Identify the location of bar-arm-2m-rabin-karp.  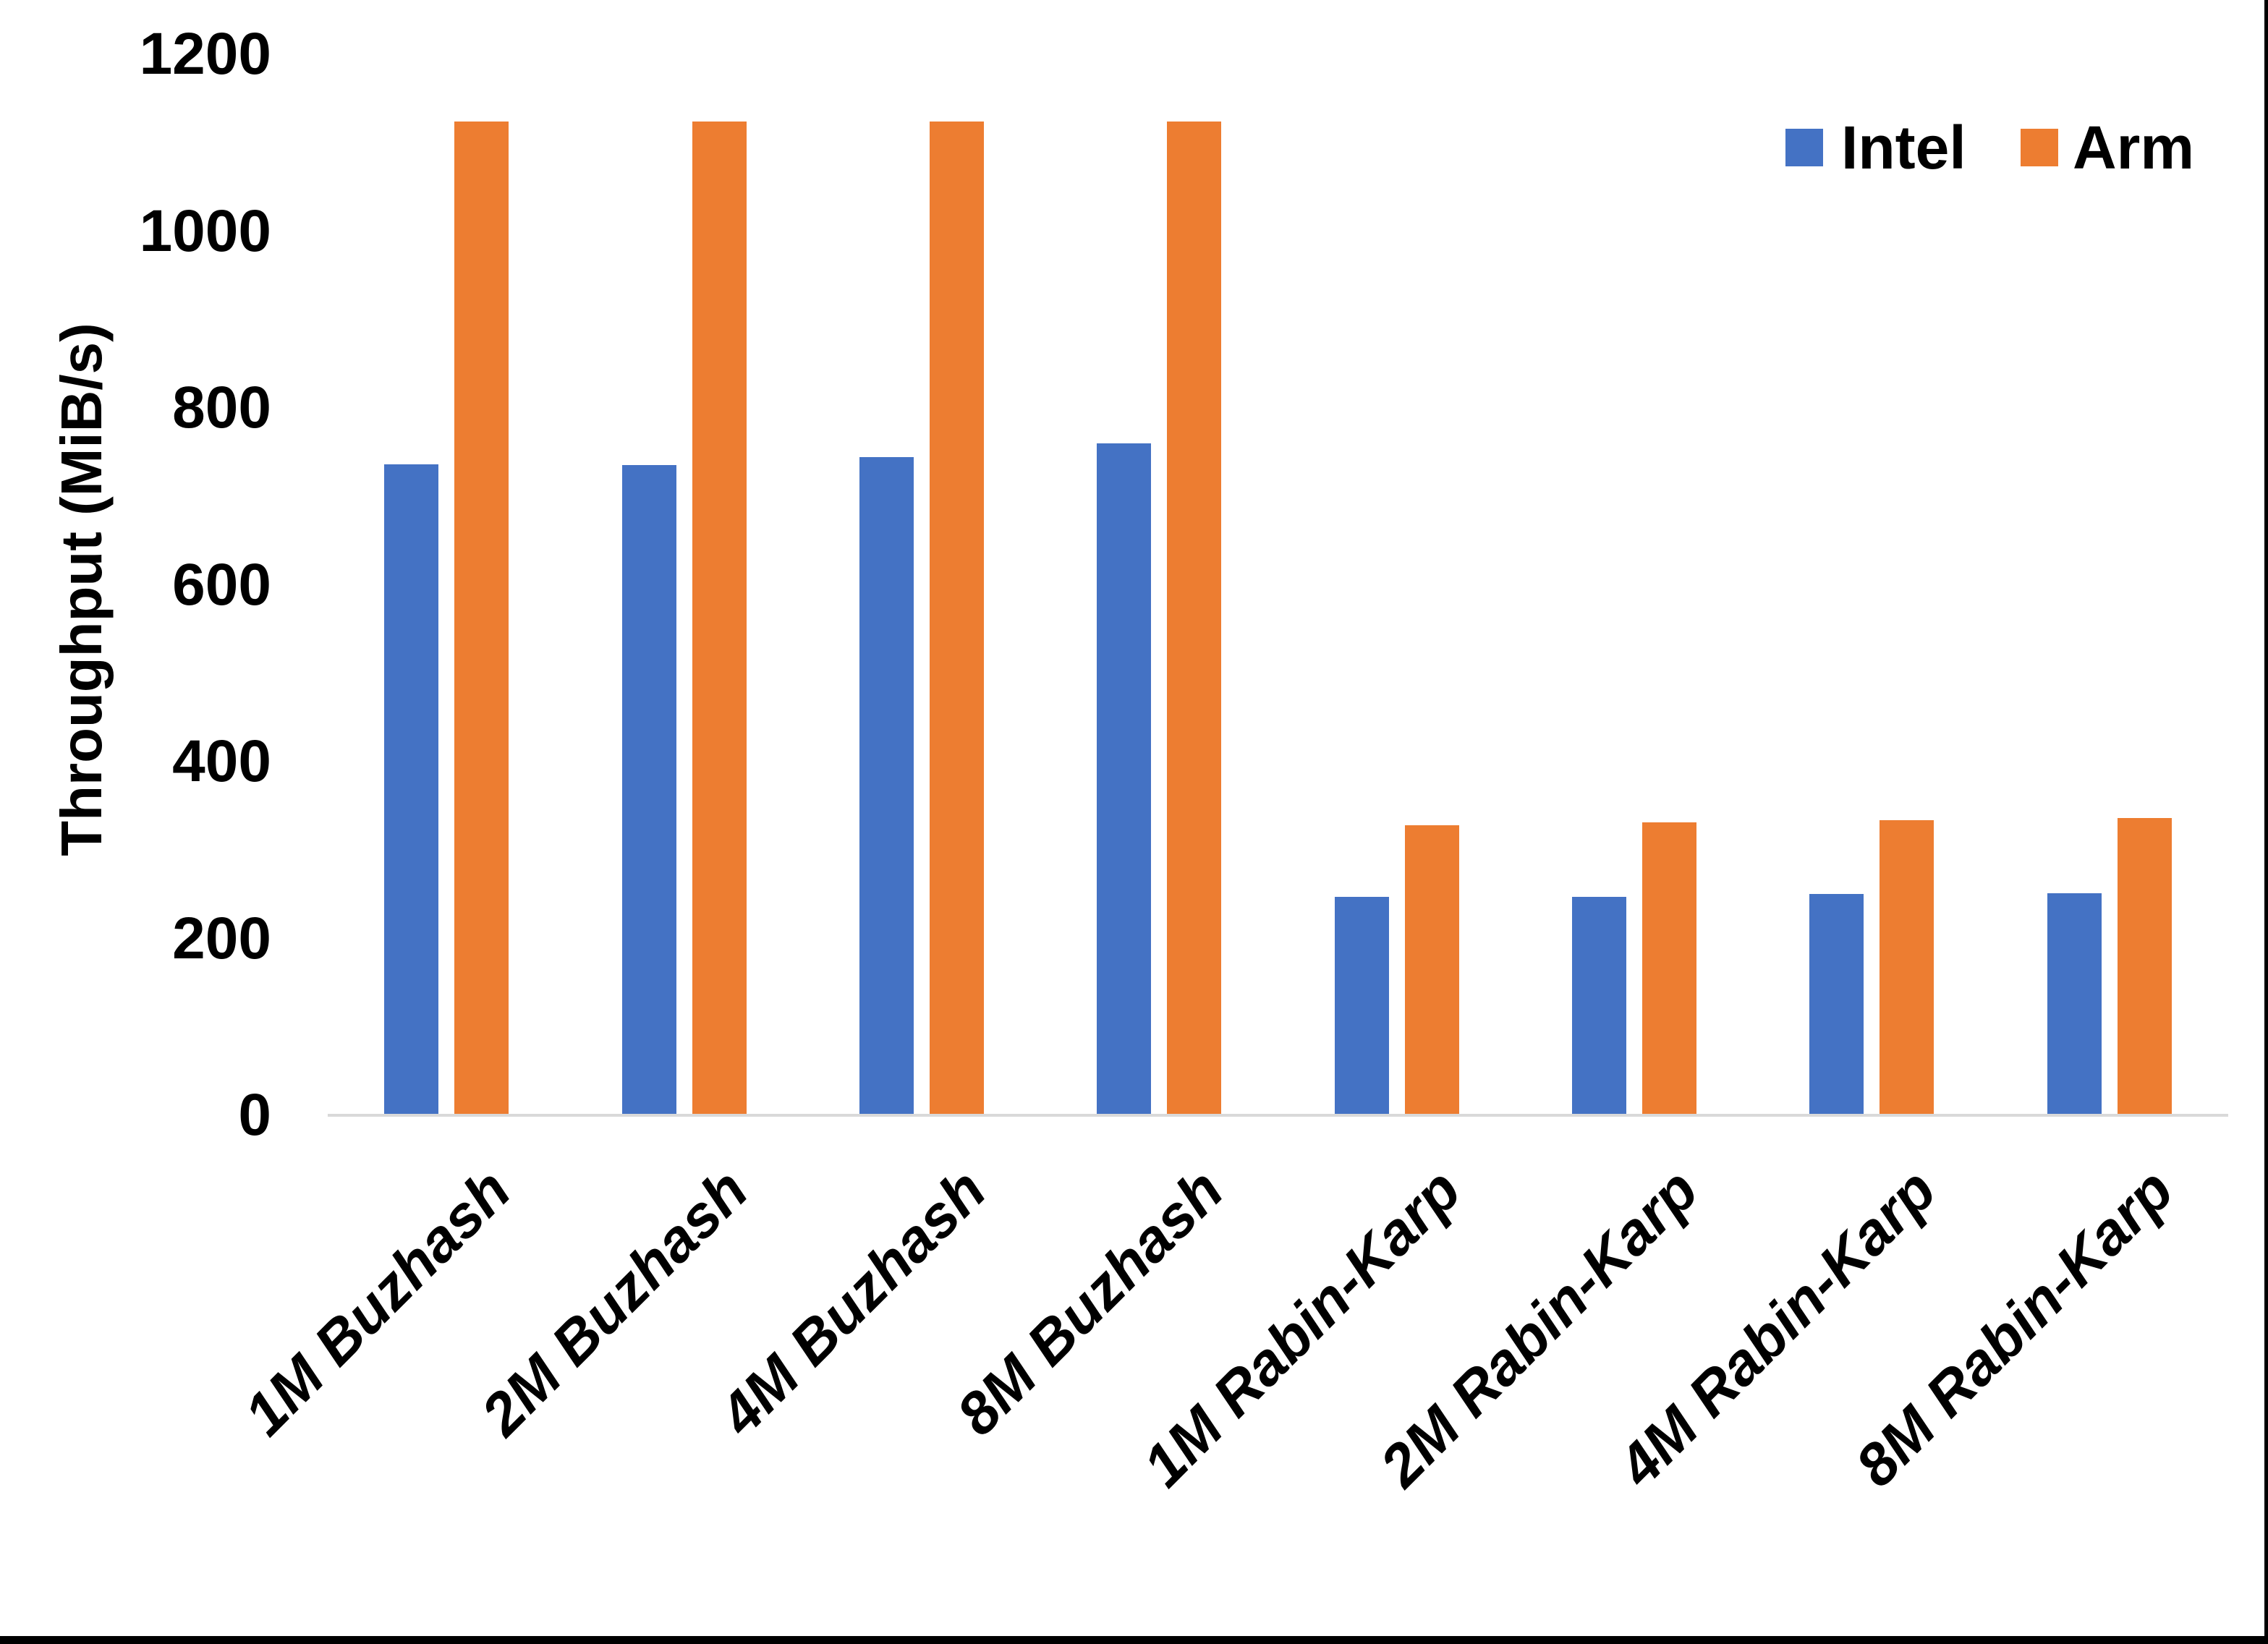
(1669, 968).